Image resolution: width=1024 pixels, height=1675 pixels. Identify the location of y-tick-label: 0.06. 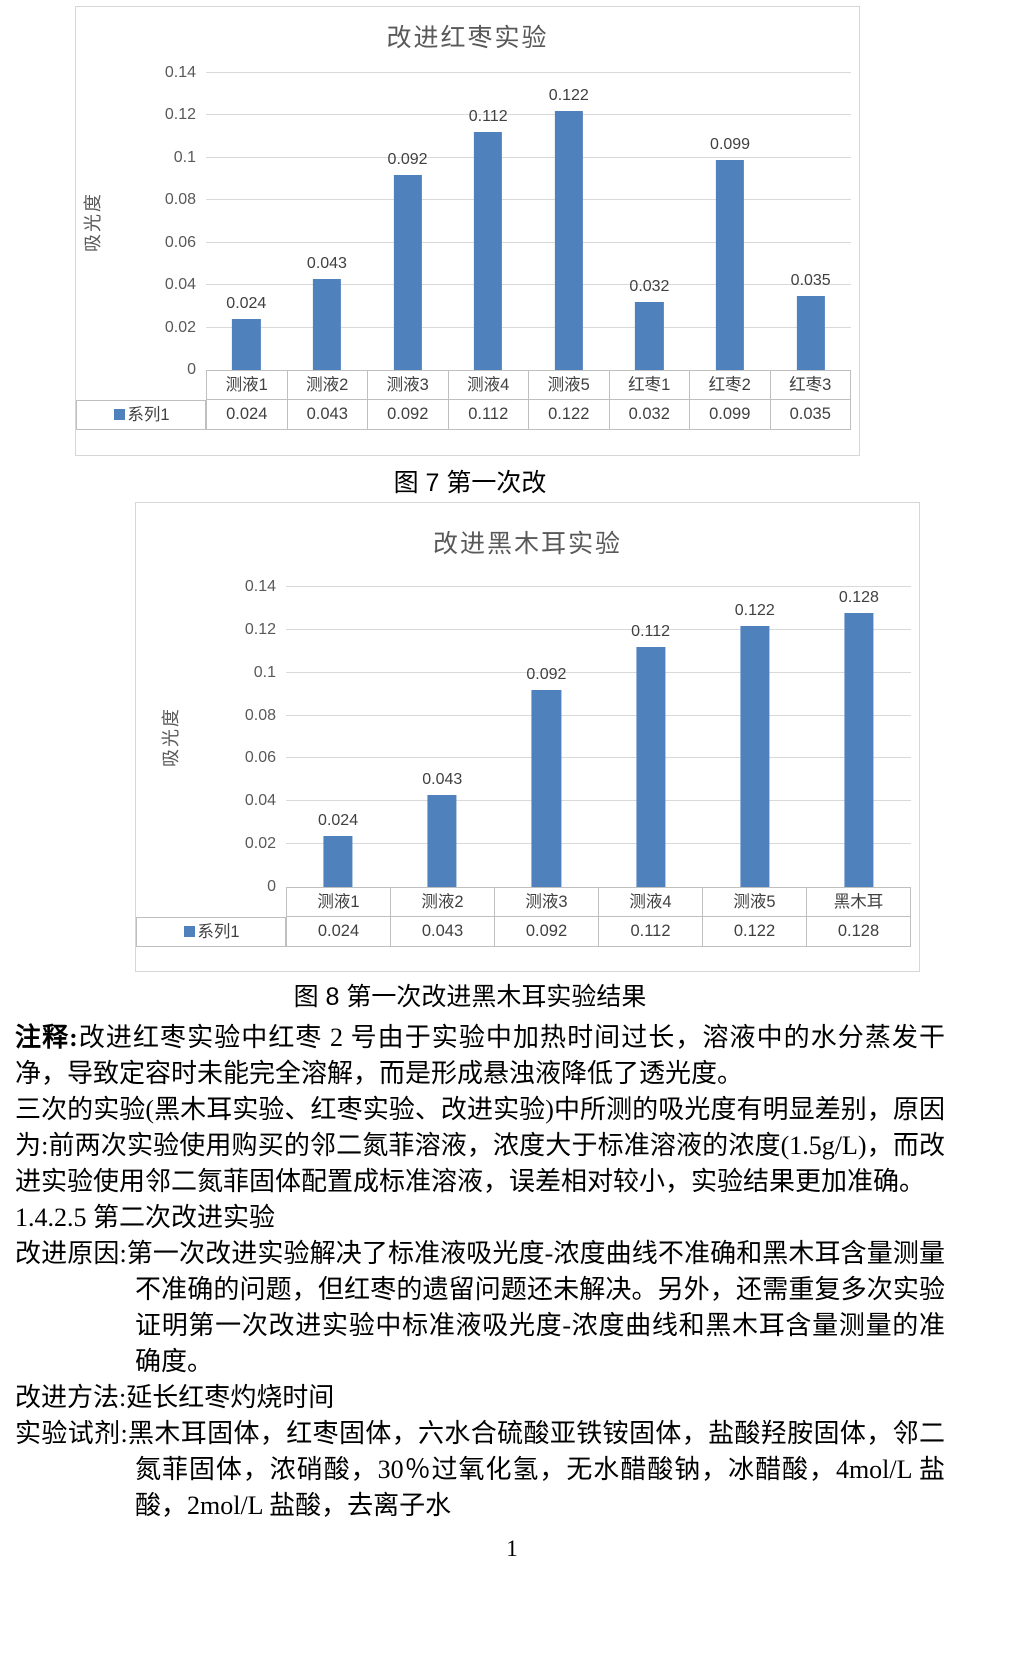
(260, 758).